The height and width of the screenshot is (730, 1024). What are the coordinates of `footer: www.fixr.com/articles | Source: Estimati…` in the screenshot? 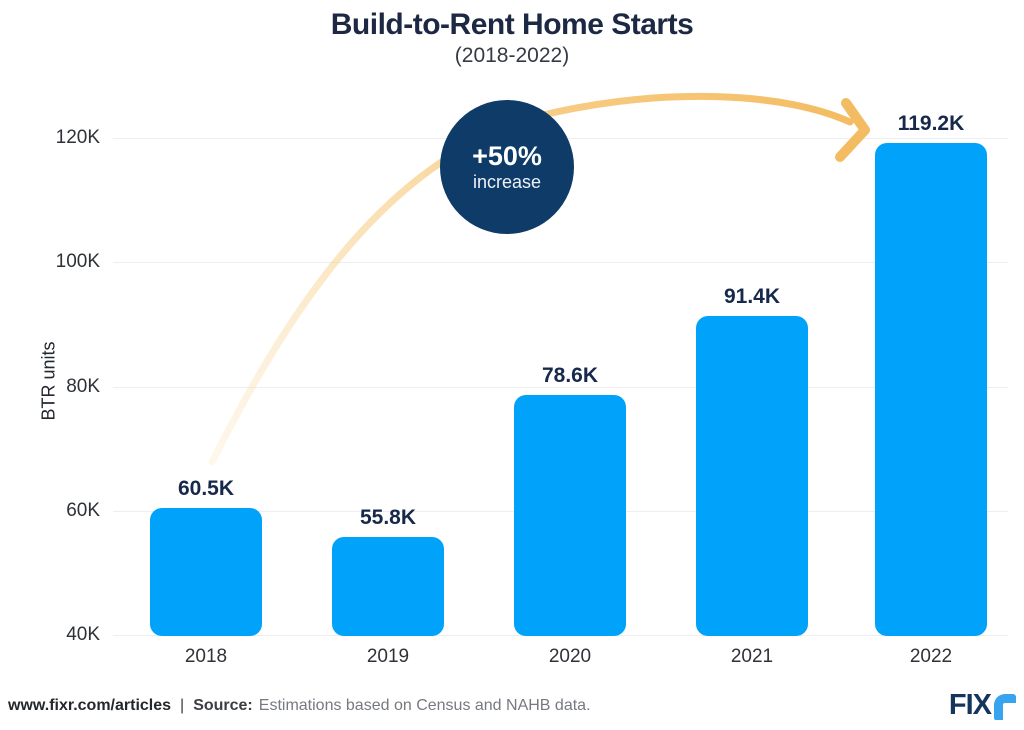 It's located at (512, 706).